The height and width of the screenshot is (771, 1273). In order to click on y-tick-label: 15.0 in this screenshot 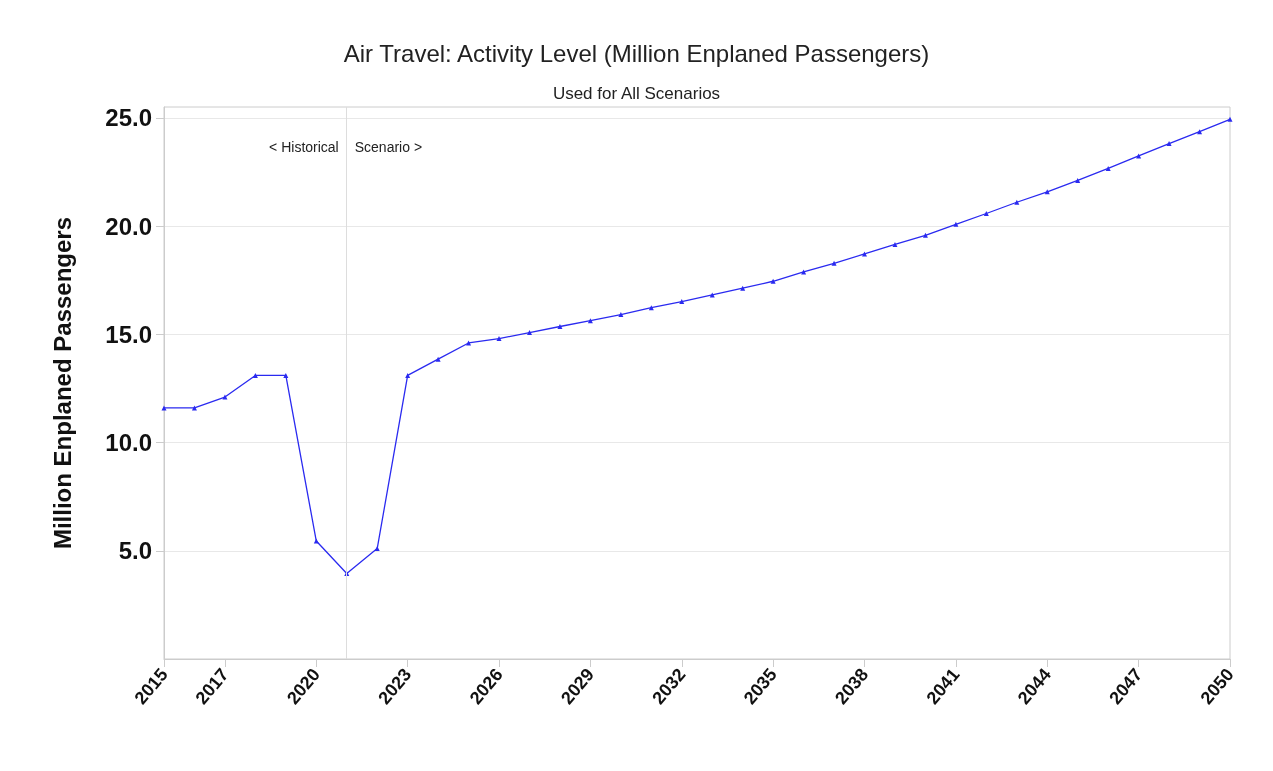, I will do `click(128, 334)`.